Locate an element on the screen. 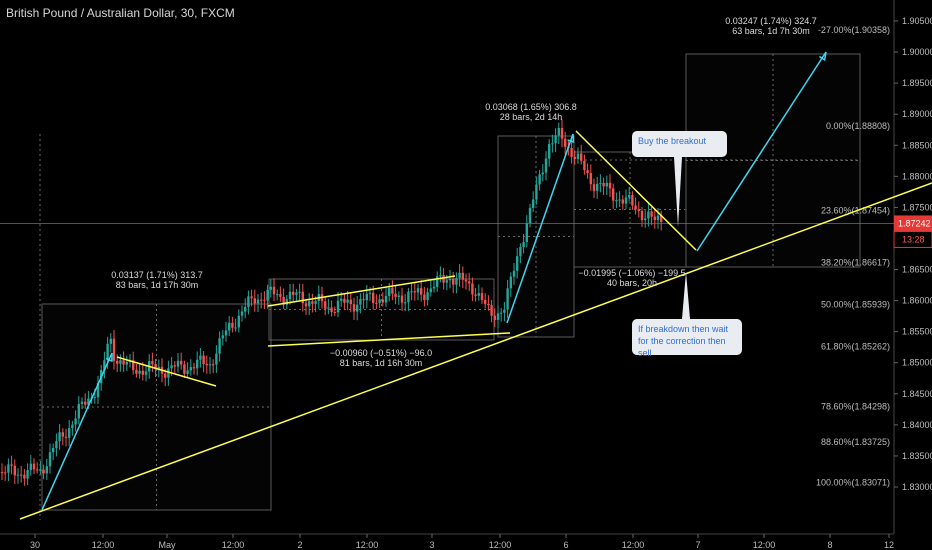 This screenshot has height=550, width=932. price-tick-label: 1.90500 is located at coordinates (917, 21).